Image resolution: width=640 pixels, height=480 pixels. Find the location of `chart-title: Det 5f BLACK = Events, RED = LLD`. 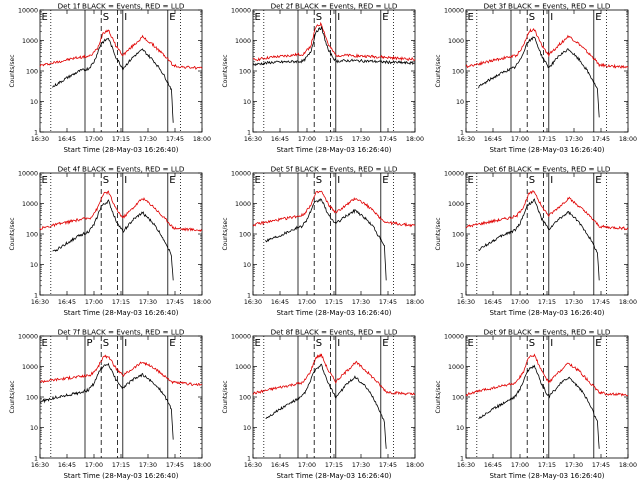

chart-title: Det 5f BLACK = Events, RED = LLD is located at coordinates (334, 169).